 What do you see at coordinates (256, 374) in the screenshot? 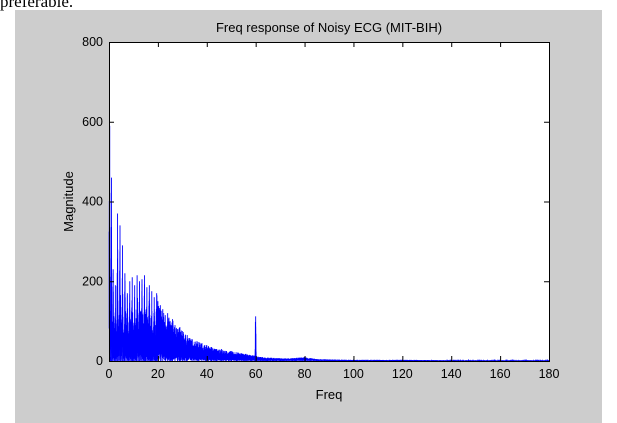
I see `x-tick-label: 60` at bounding box center [256, 374].